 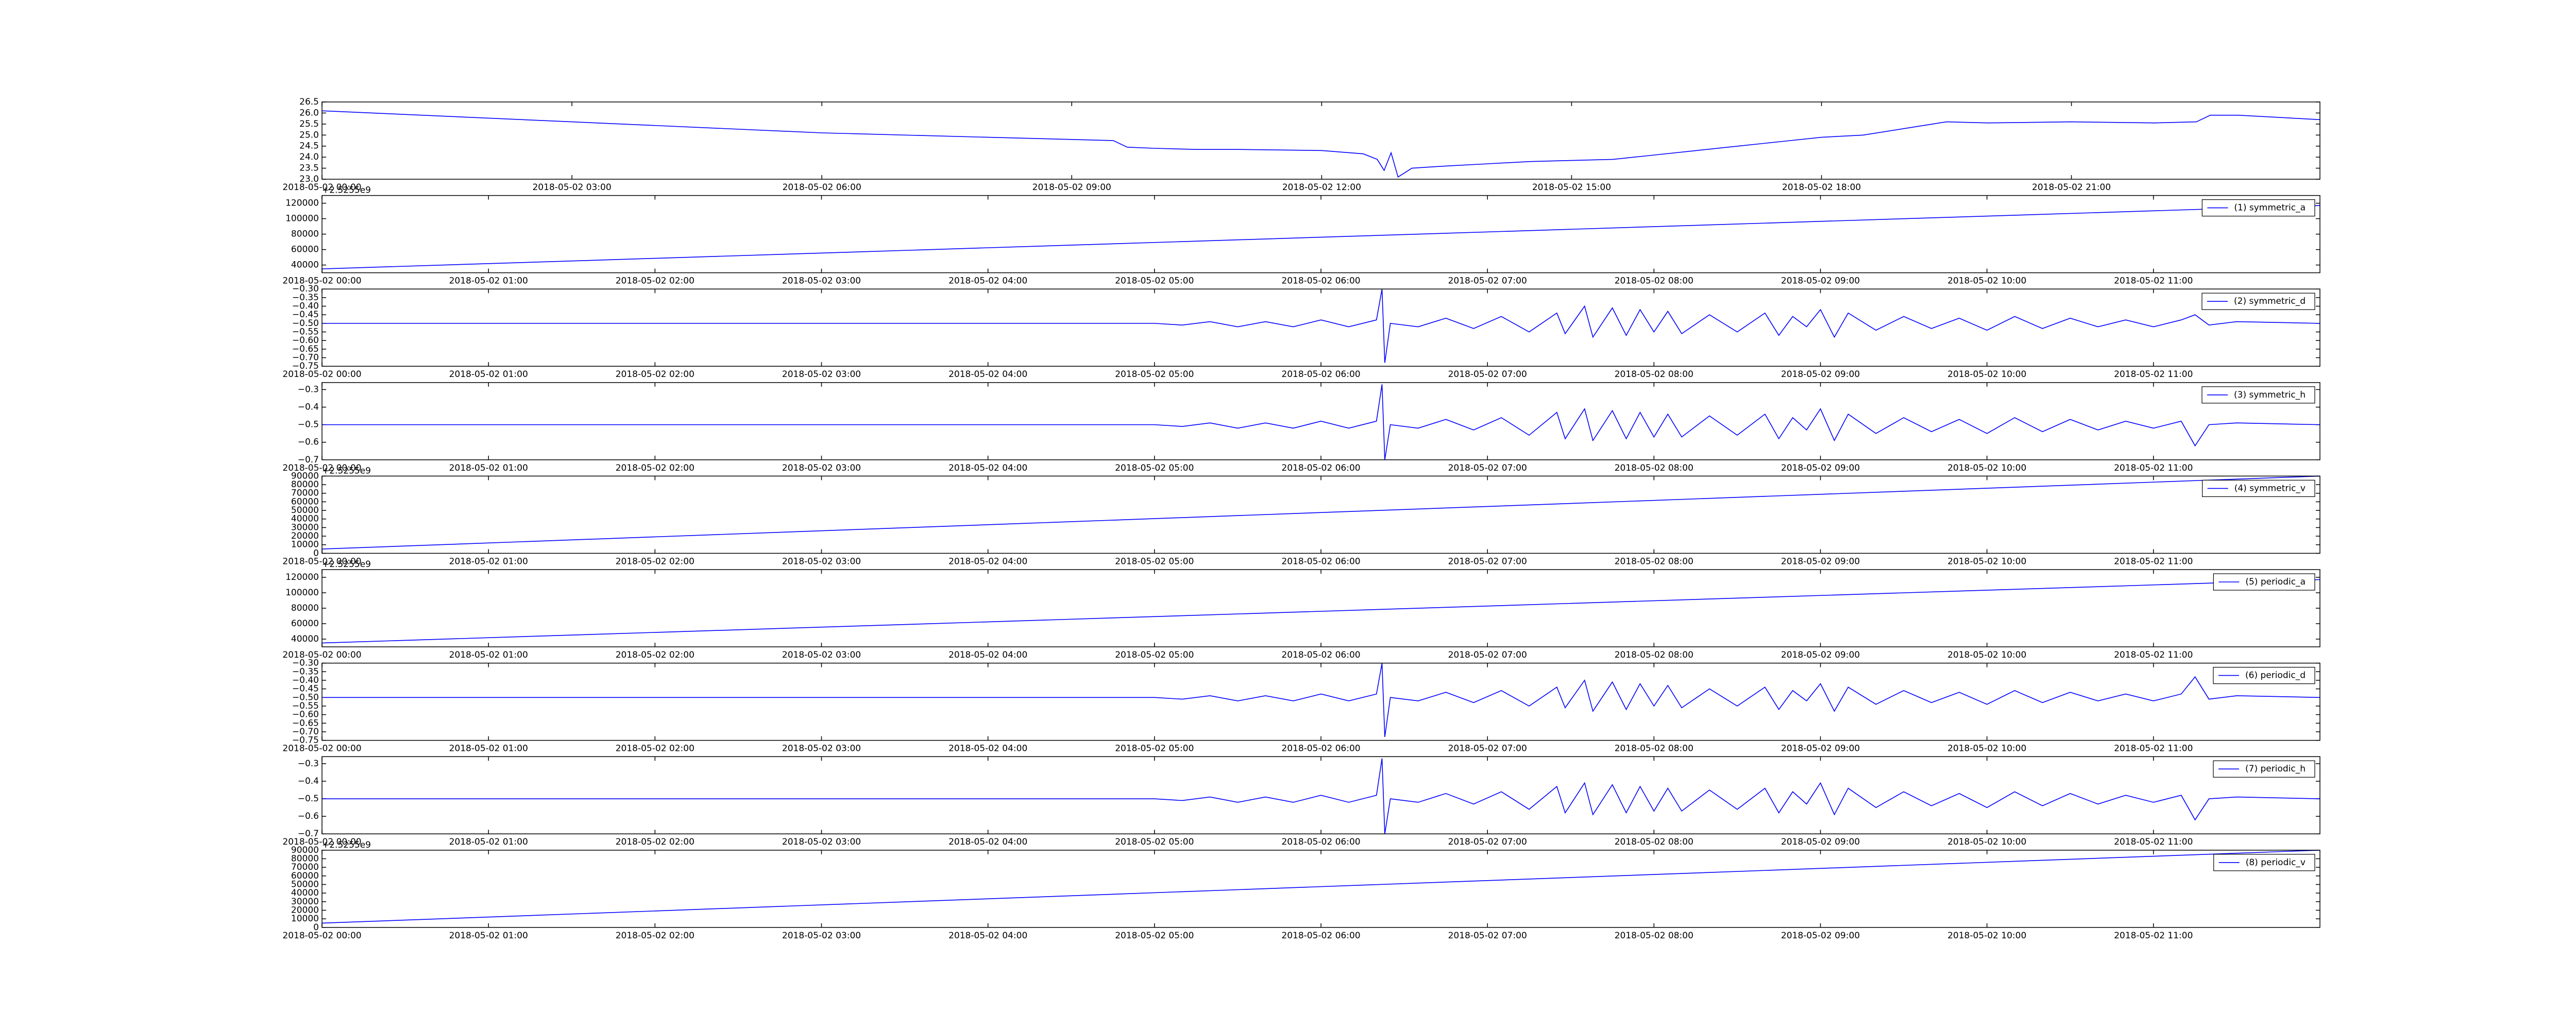 What do you see at coordinates (305, 680) in the screenshot?
I see `y-tick-label: −0.40` at bounding box center [305, 680].